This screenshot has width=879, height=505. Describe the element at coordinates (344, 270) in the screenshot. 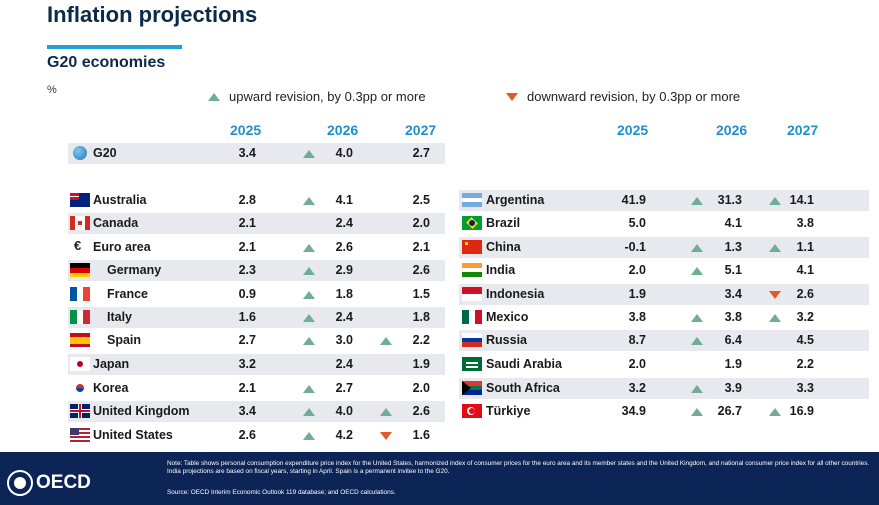

I see `value-2026: 2.9` at that location.